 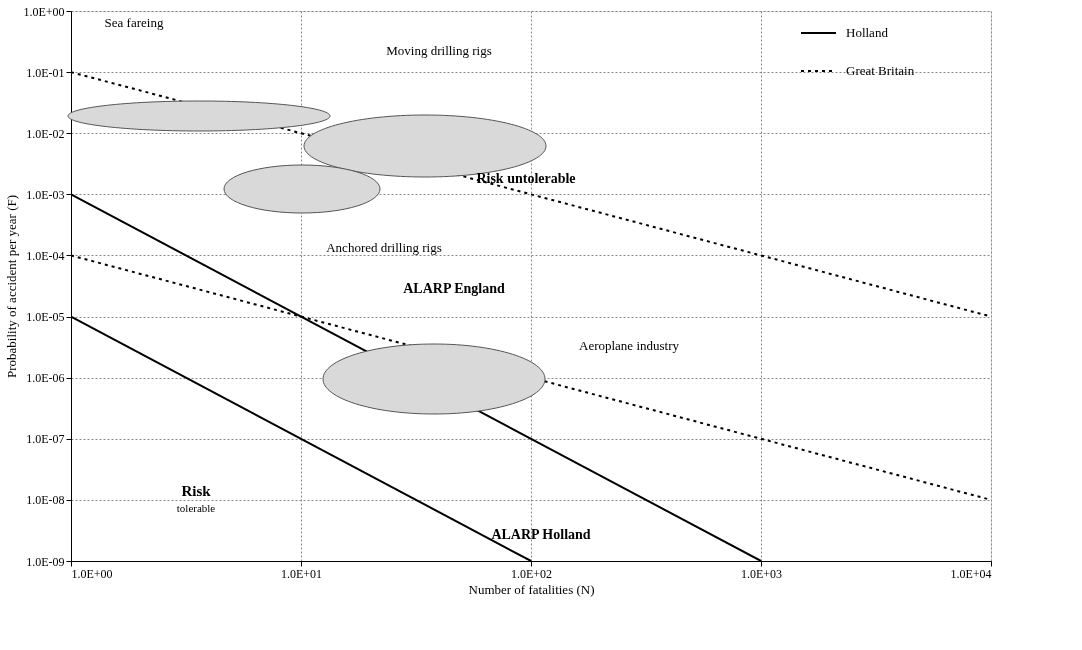 I want to click on y-tick-label: 1.0E-07, so click(x=45, y=439).